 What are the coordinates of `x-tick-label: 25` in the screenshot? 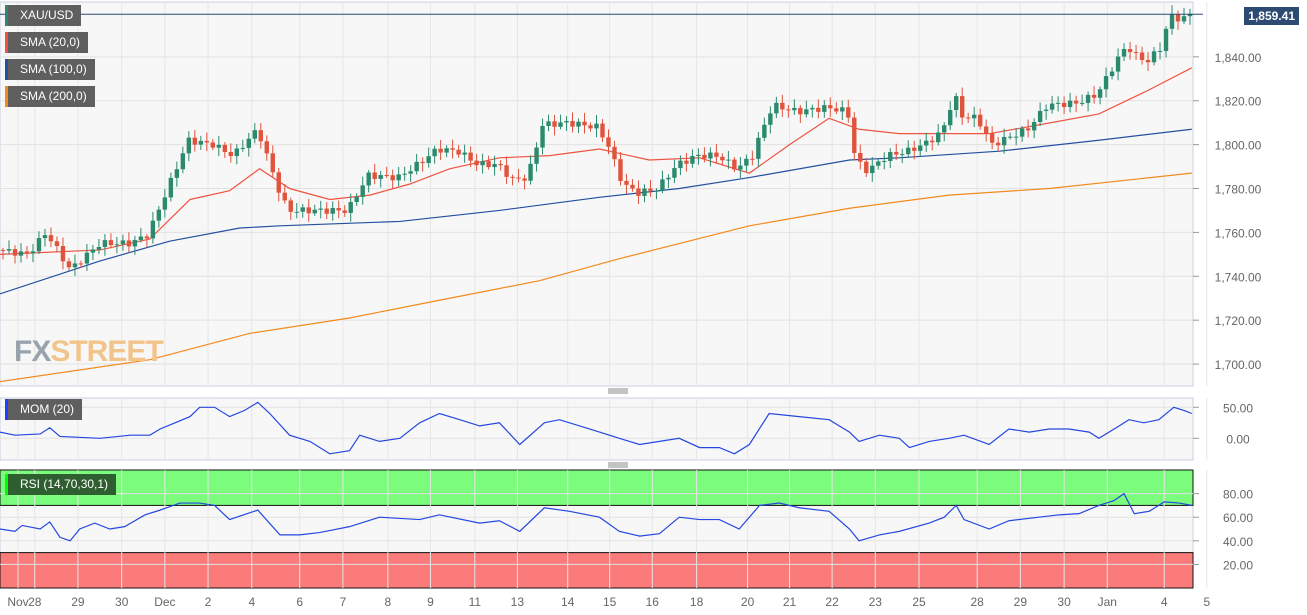 It's located at (919, 602).